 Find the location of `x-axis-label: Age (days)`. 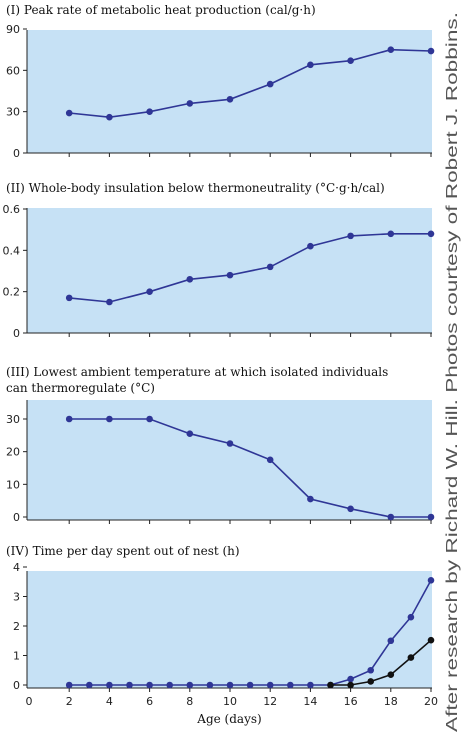

x-axis-label: Age (days) is located at coordinates (228, 719).